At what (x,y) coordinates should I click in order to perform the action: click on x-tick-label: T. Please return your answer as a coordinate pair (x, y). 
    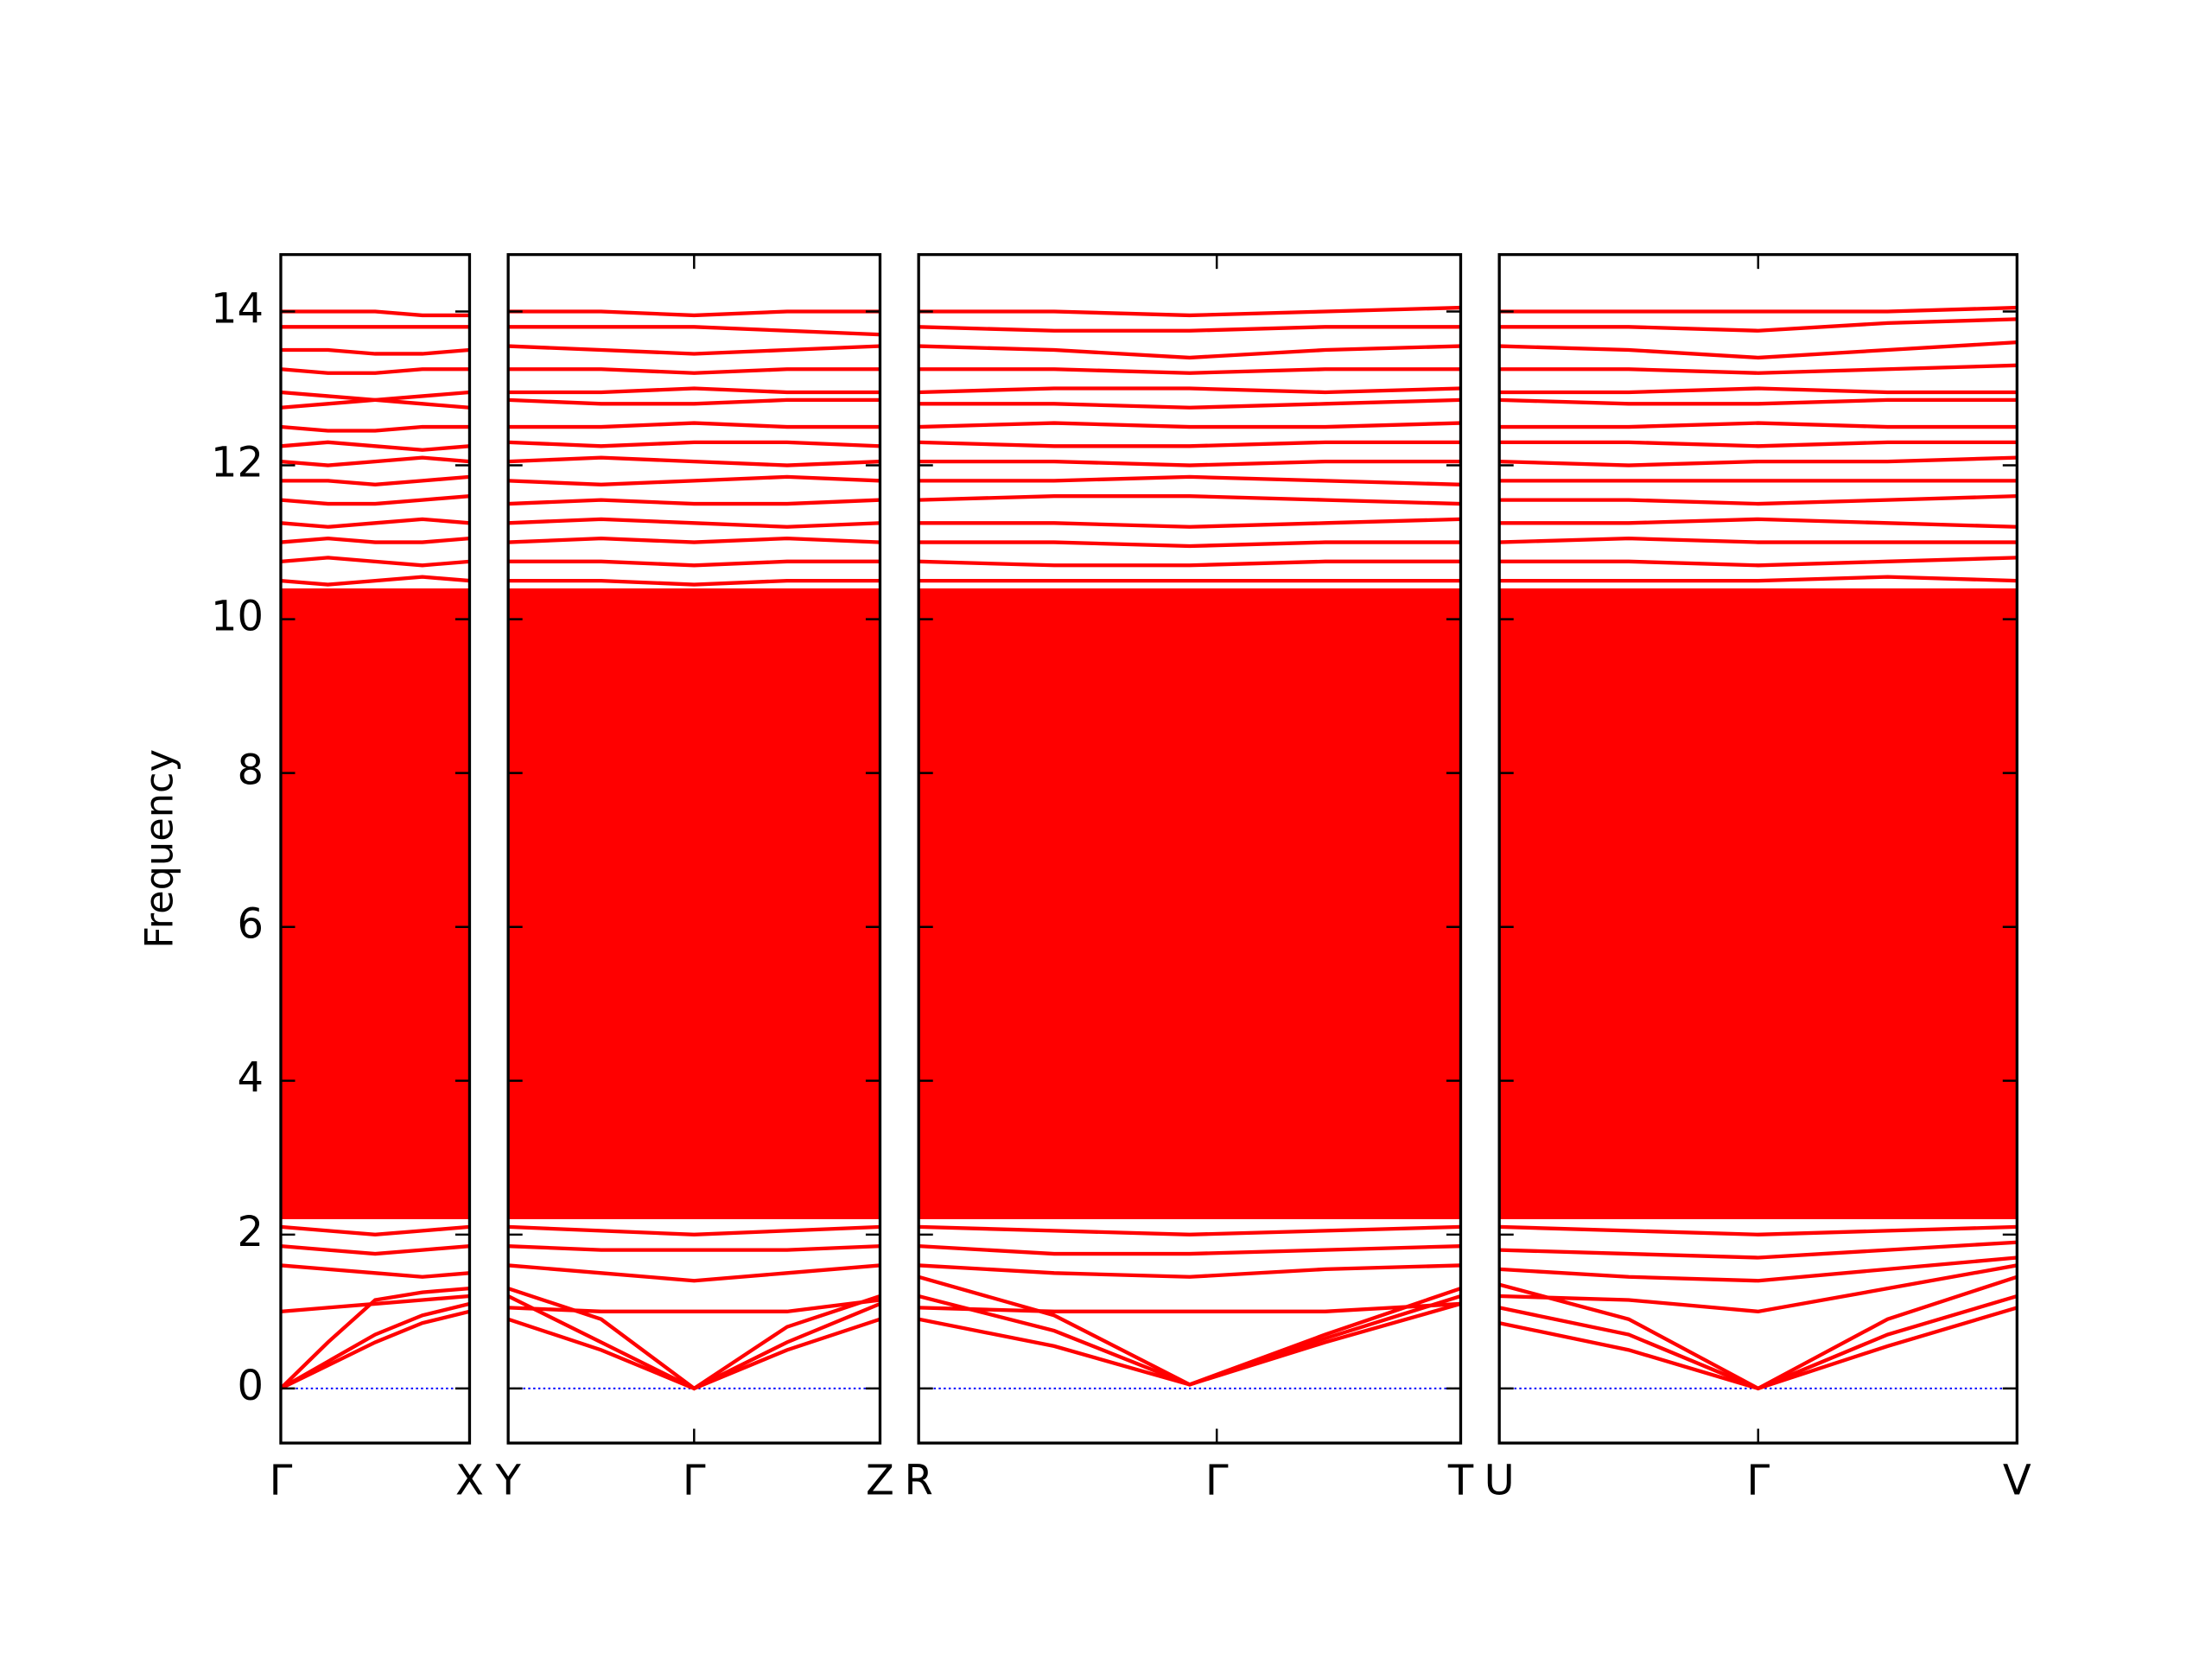
    Looking at the image, I should click on (1460, 1480).